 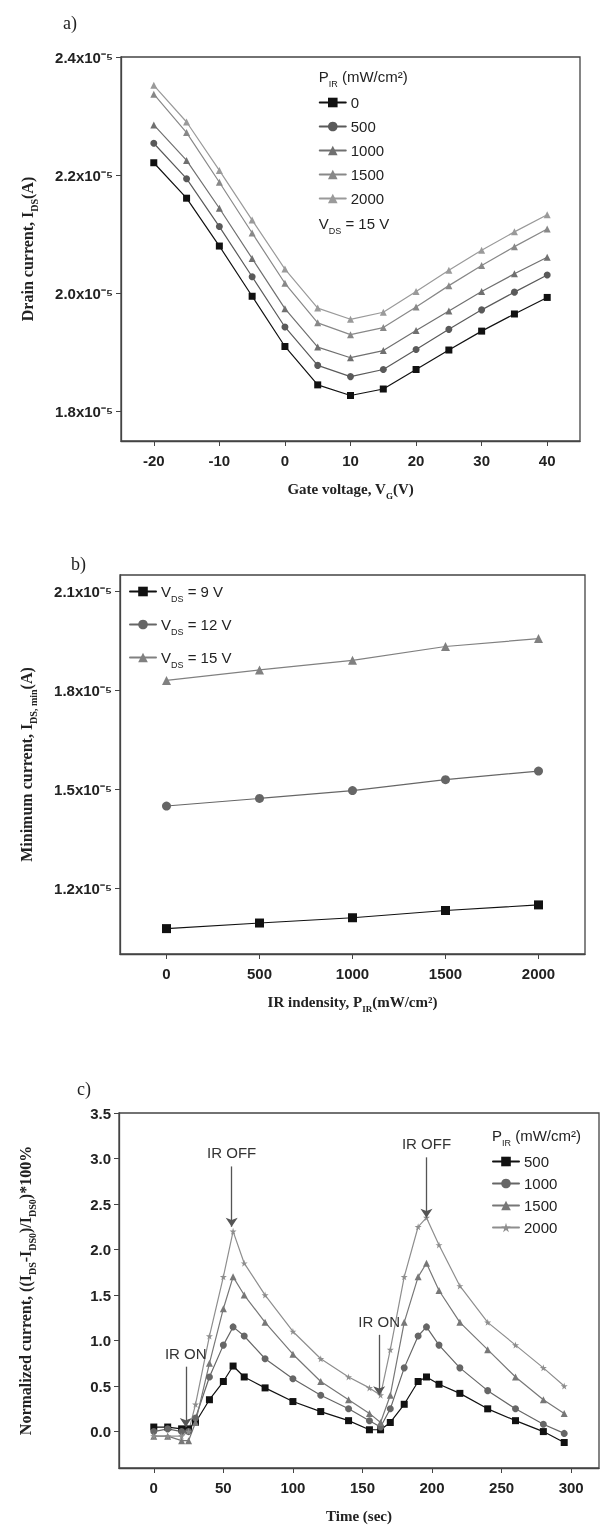 I want to click on y-tick-label: 2.0, so click(x=100, y=1250).